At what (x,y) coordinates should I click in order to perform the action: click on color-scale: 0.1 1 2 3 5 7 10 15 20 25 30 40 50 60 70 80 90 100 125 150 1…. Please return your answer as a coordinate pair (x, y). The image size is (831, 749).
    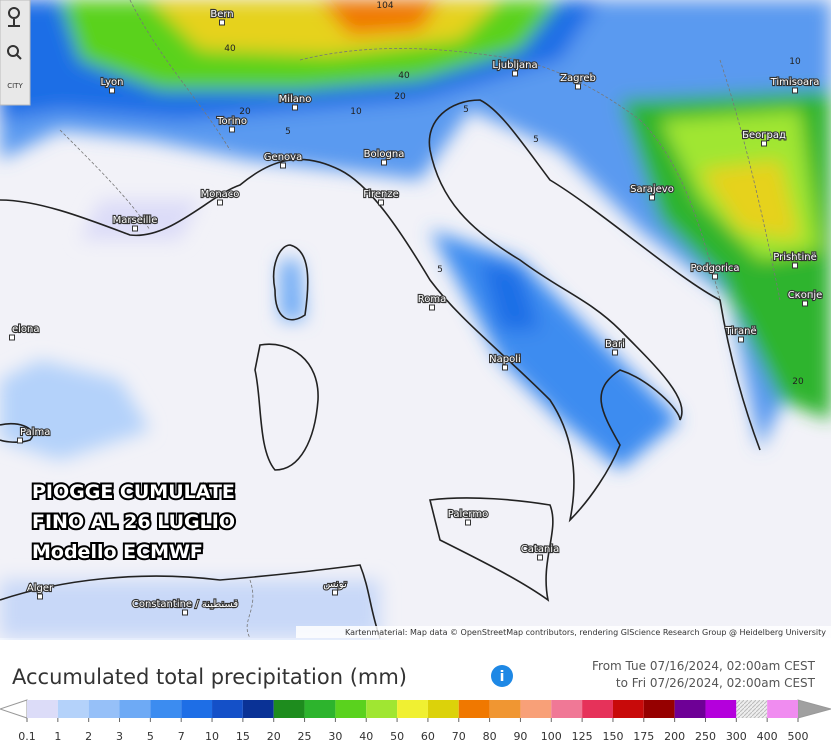
    Looking at the image, I should click on (415, 721).